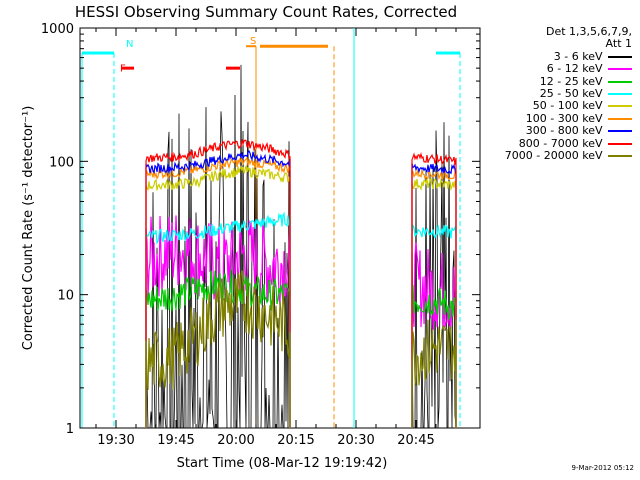 The image size is (640, 480). Describe the element at coordinates (57, 29) in the screenshot. I see `y-tick-label: 1000` at that location.